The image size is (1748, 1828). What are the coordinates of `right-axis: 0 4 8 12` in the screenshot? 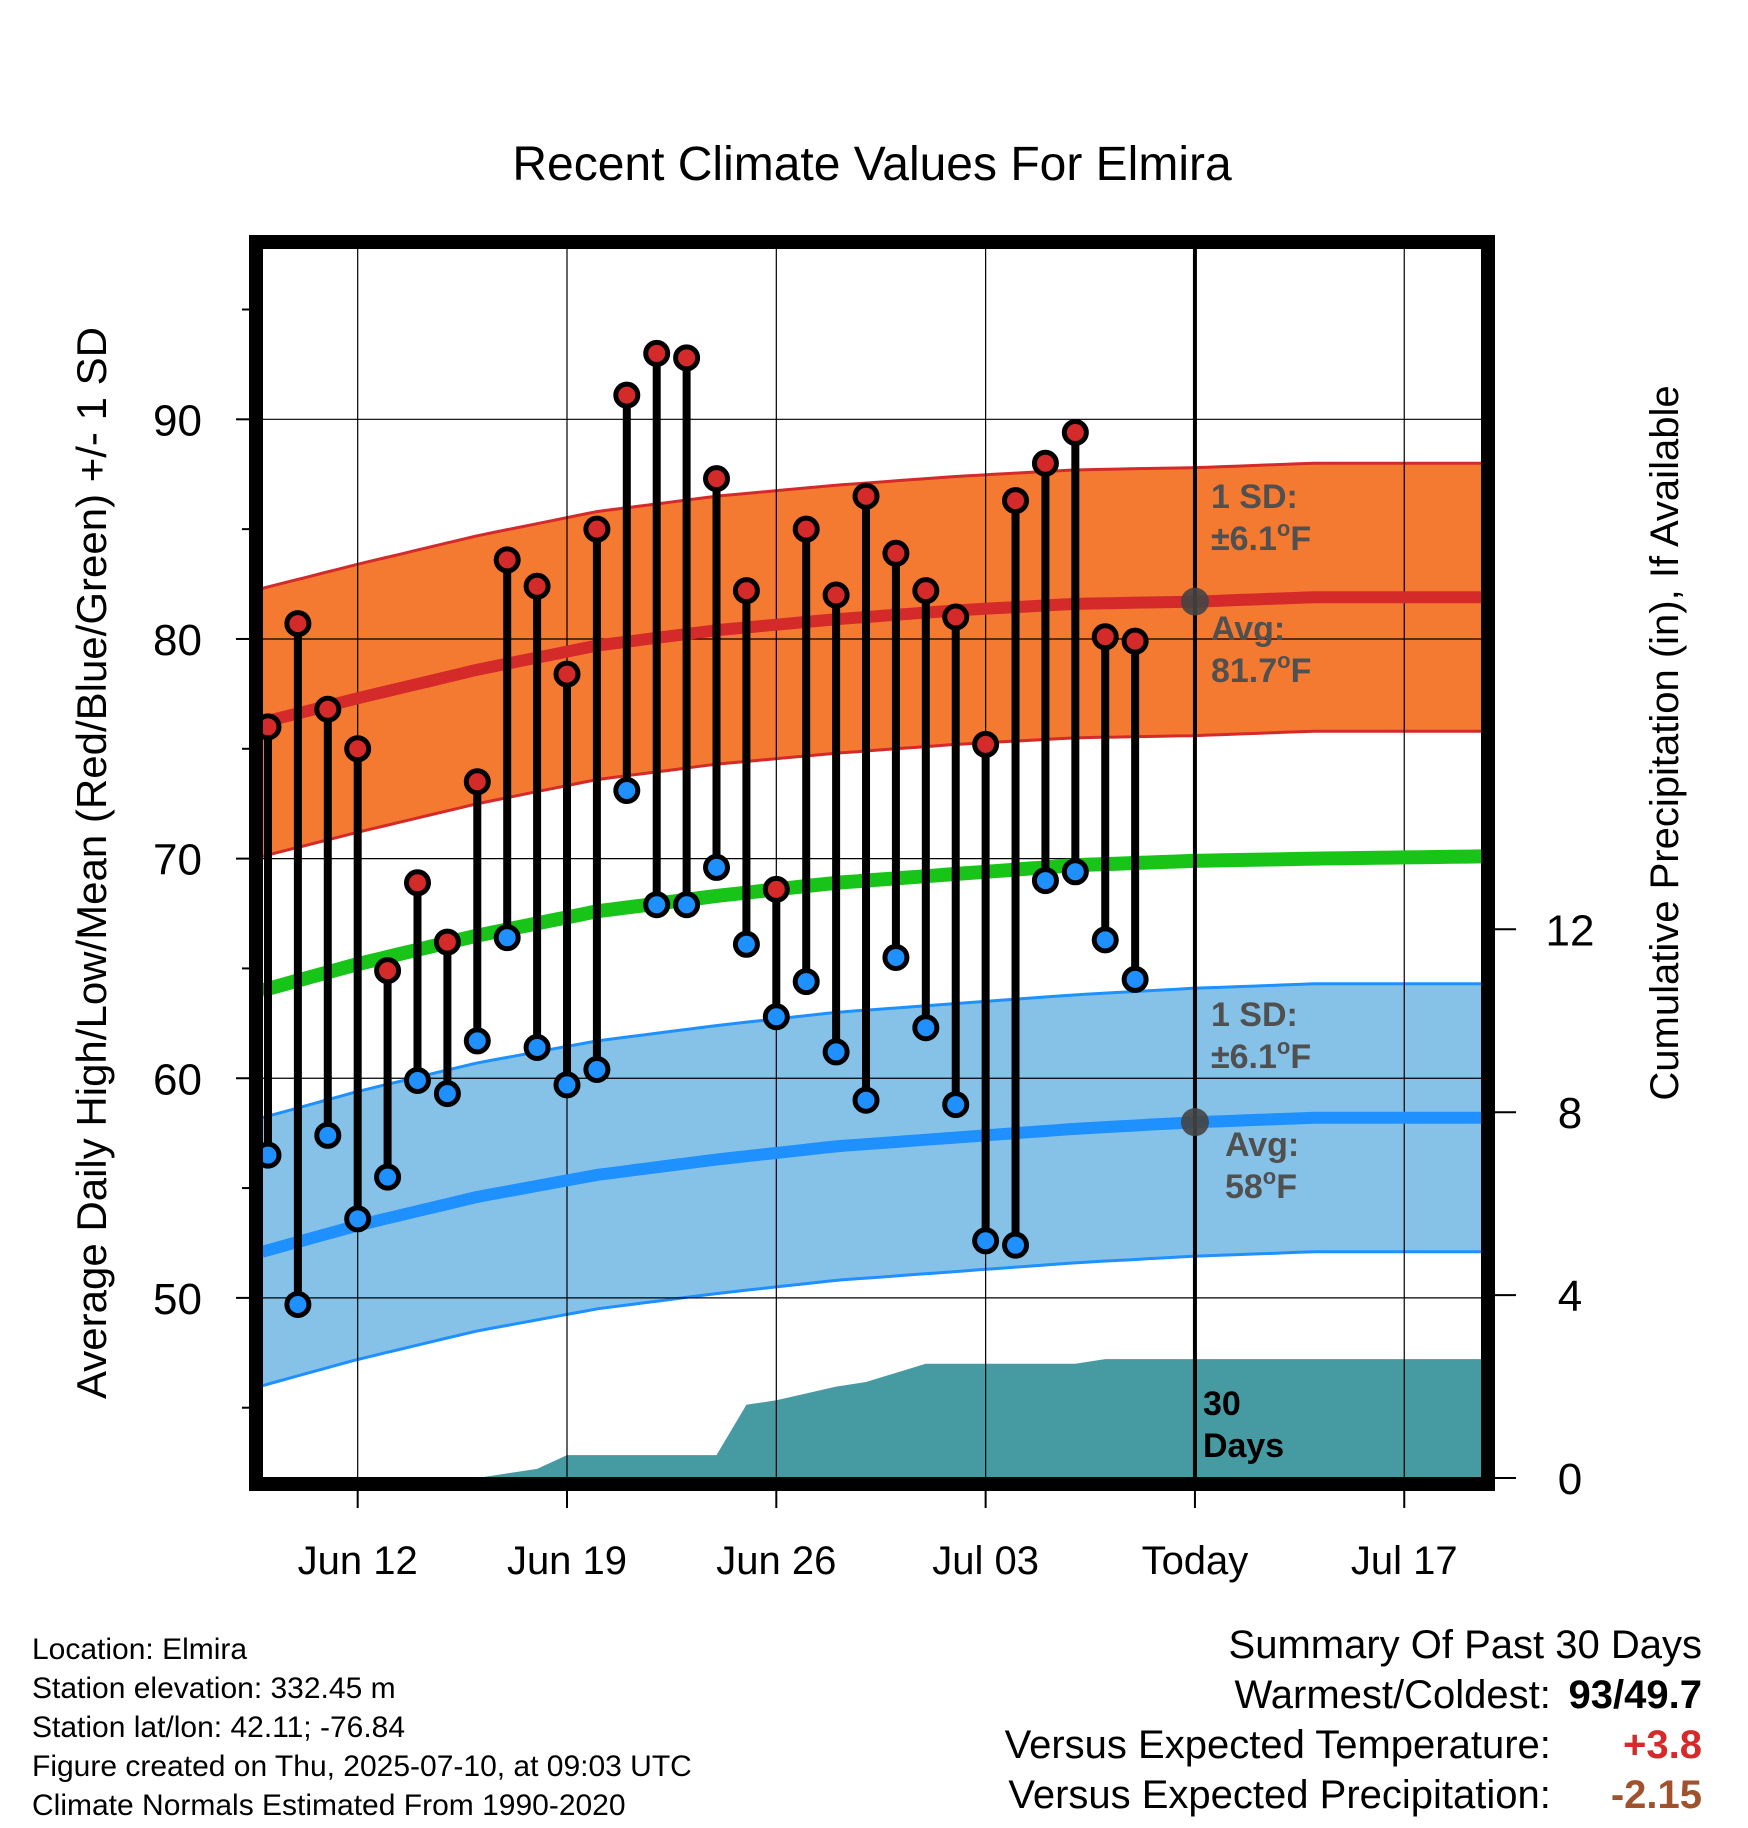 It's located at (1544, 1205).